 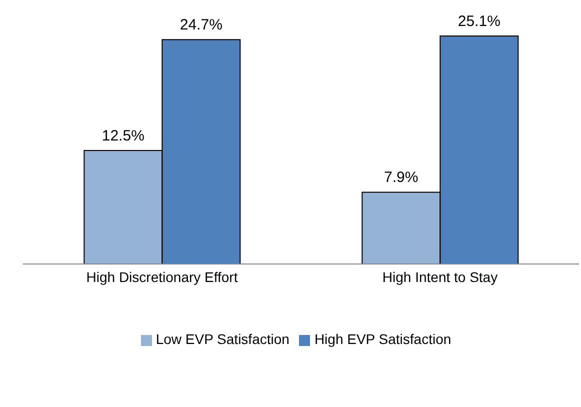 I want to click on data-label: 24.7%, so click(x=201, y=25).